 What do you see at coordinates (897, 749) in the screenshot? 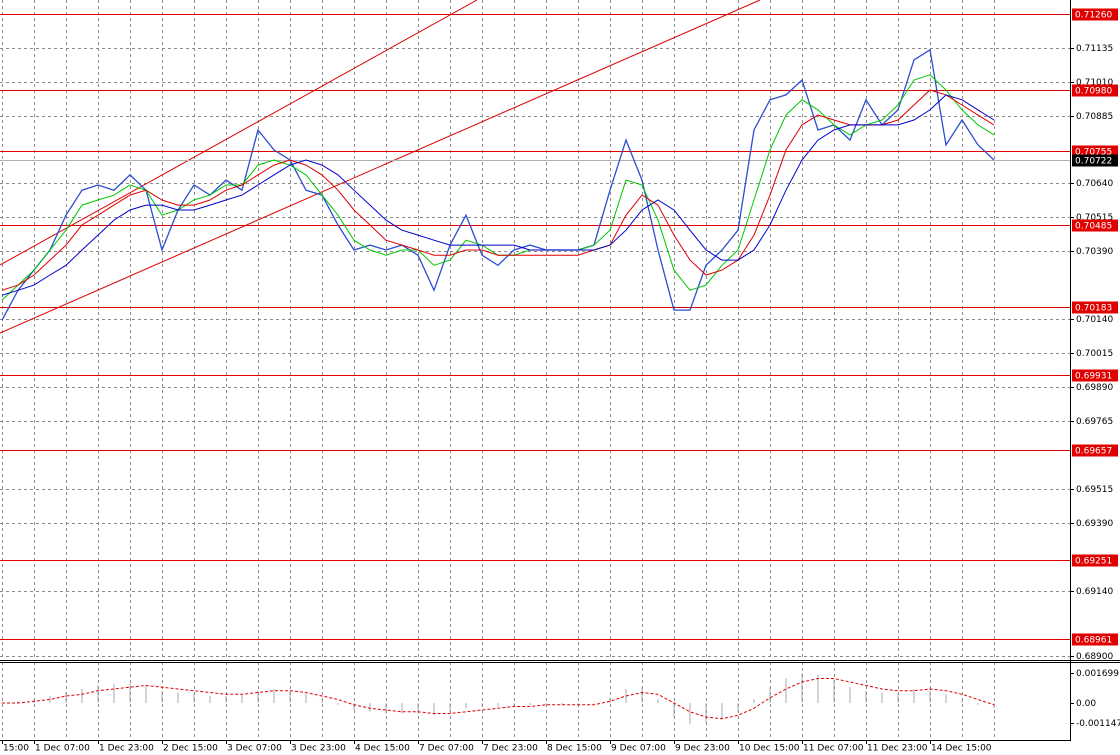
I see `x-tick-label: 11 Dec 23:00` at bounding box center [897, 749].